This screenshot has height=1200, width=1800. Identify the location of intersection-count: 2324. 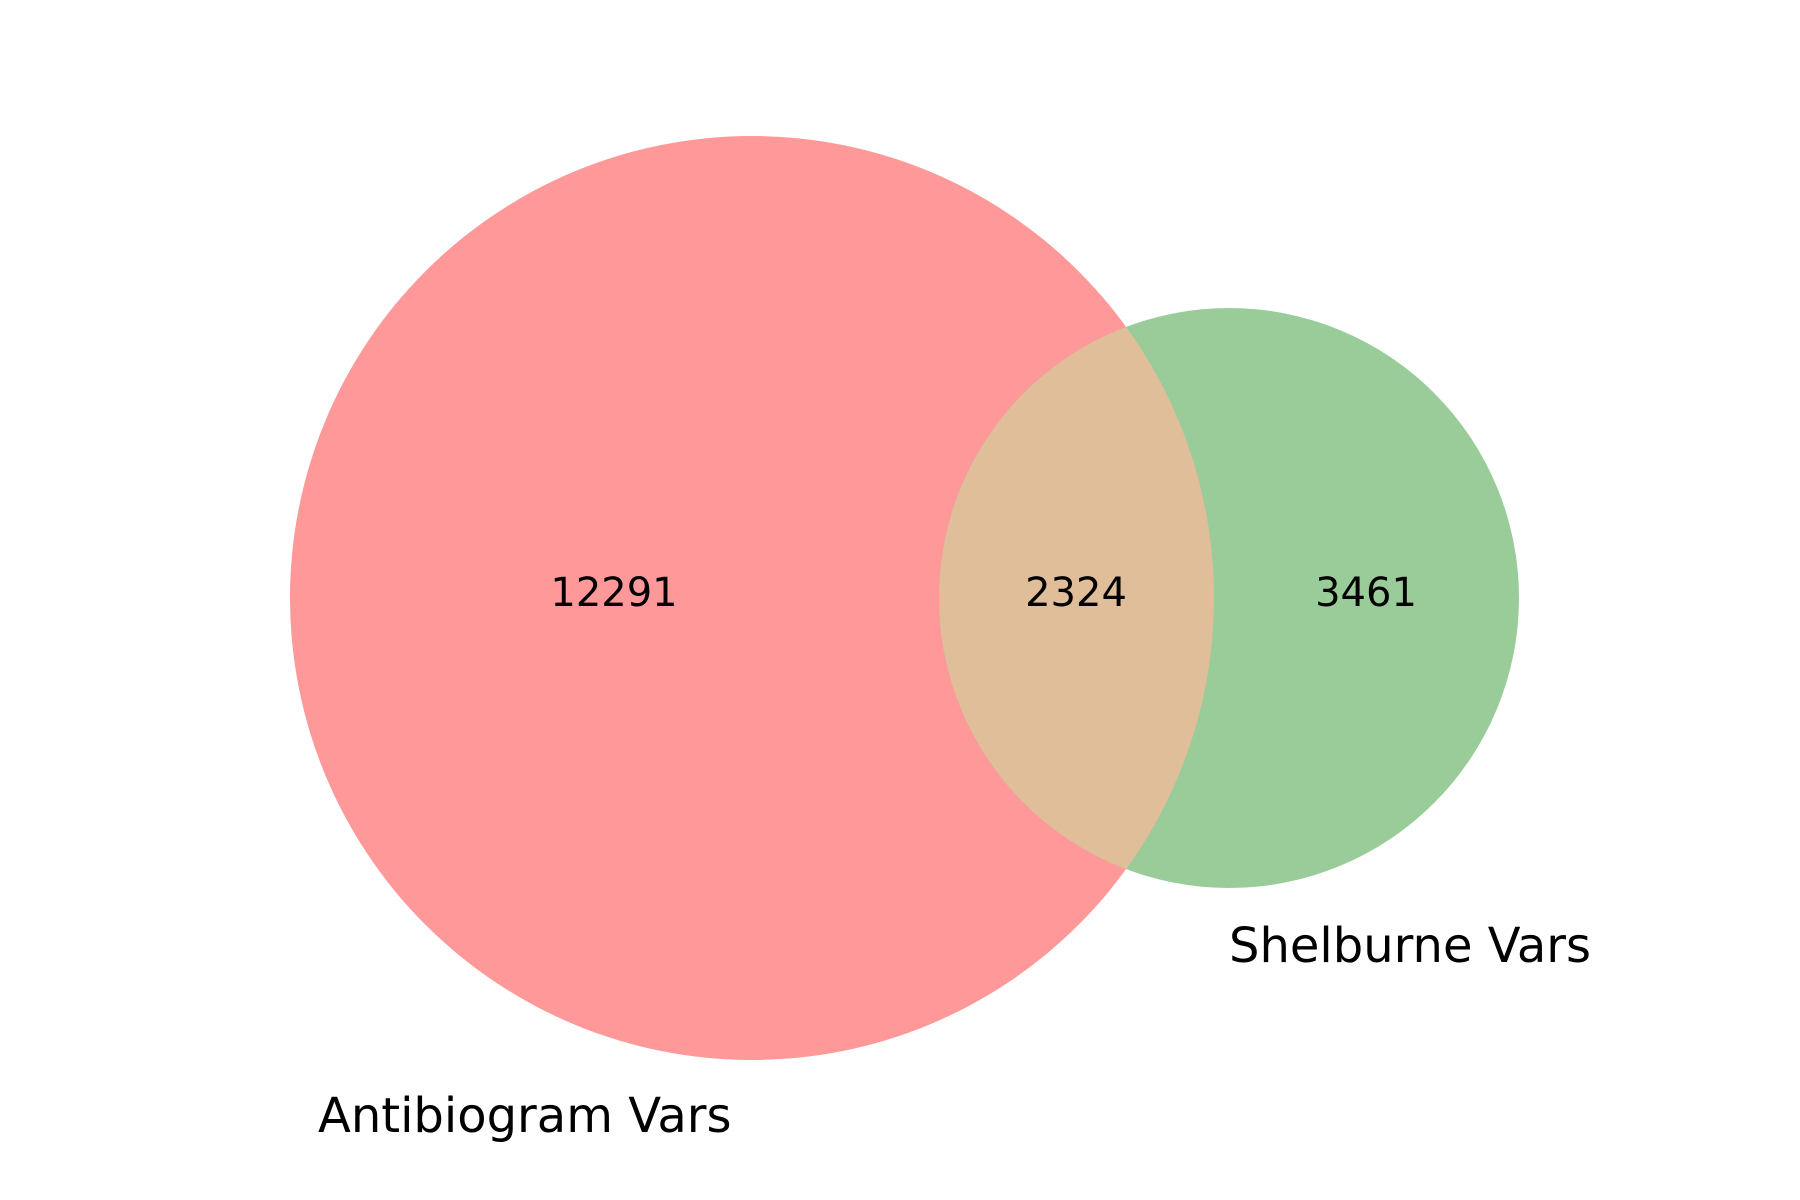
(1076, 593).